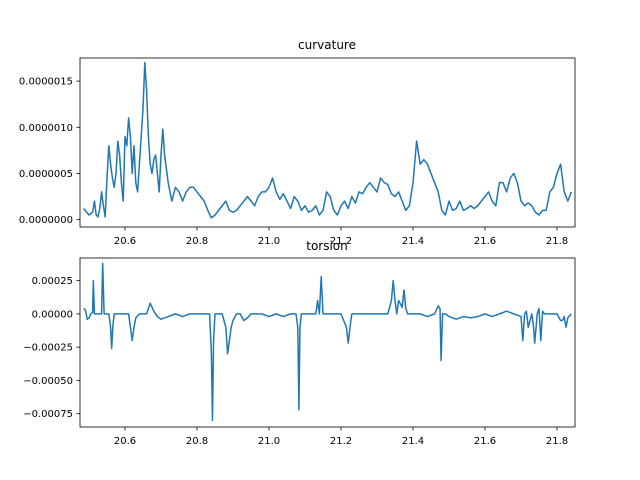  What do you see at coordinates (46, 174) in the screenshot?
I see `curvature-y-tick-label: 0.0000005` at bounding box center [46, 174].